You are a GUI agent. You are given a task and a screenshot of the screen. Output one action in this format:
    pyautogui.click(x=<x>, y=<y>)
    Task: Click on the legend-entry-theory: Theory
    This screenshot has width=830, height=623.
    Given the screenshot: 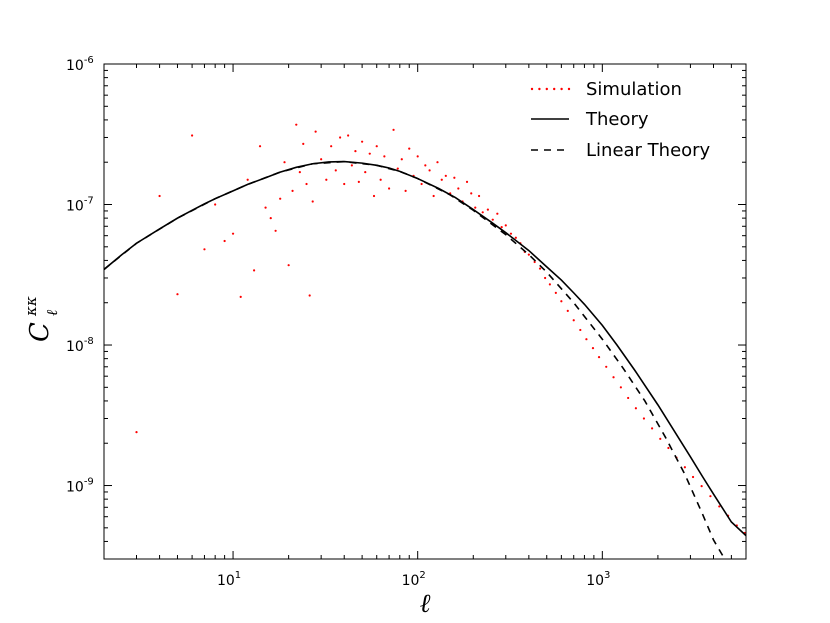 What is the action you would take?
    pyautogui.click(x=590, y=119)
    